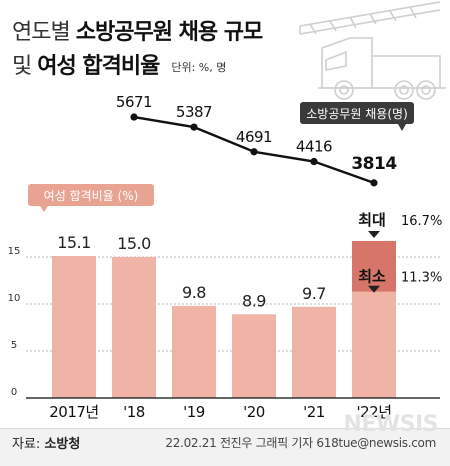 The height and width of the screenshot is (466, 450). Describe the element at coordinates (199, 67) in the screenshot. I see `unit-note: 단위: %, 명` at that location.